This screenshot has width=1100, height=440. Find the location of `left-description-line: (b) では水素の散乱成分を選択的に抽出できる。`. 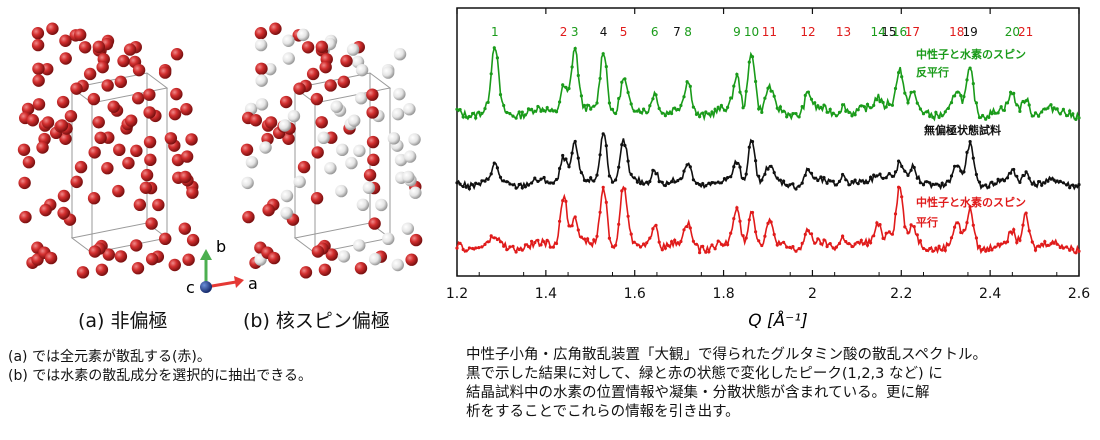

left-description-line: (b) では水素の散乱成分を選択的に抽出できる。 is located at coordinates (160, 376).